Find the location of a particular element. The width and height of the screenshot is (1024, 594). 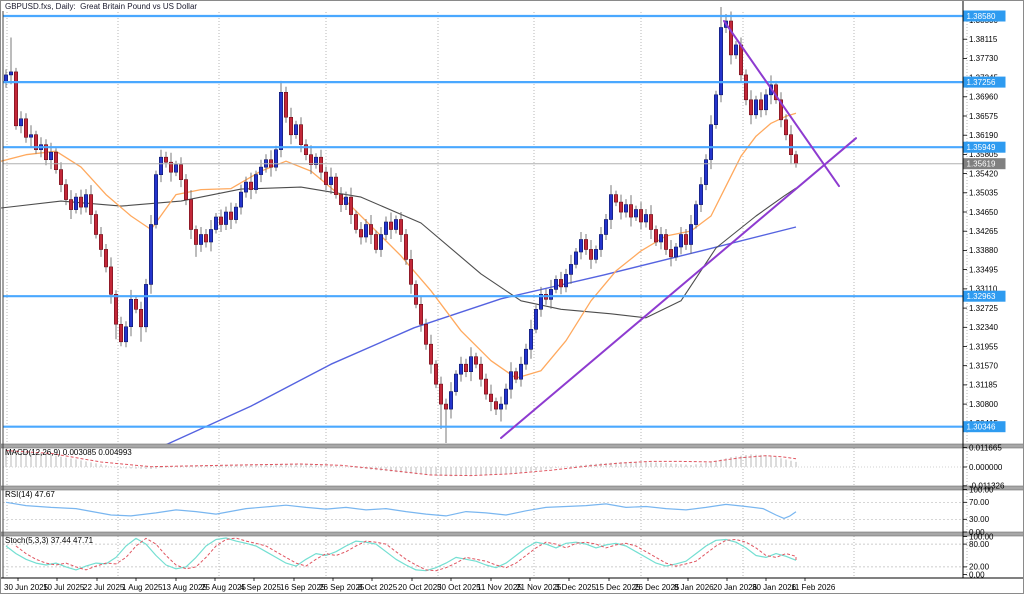

rsi-indicator-label: RSI(14) 47.67 is located at coordinates (30, 494).